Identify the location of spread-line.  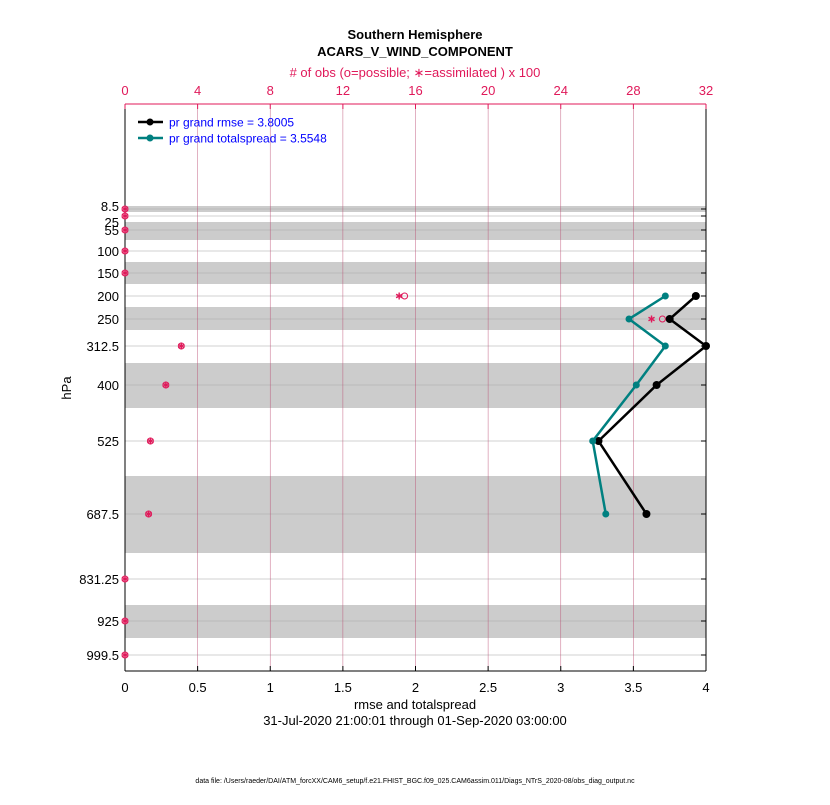
(629, 404).